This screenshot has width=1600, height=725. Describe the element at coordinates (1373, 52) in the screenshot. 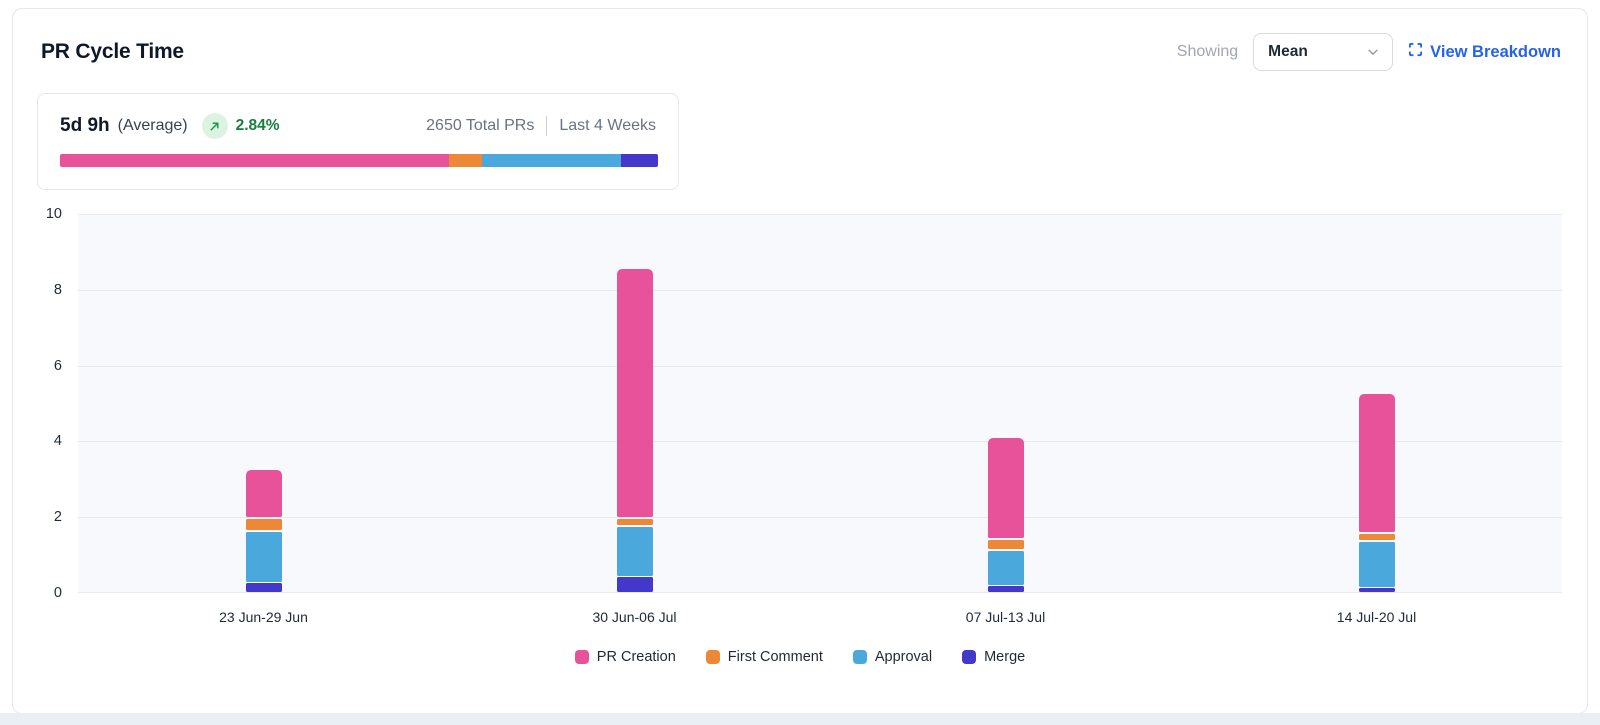

I see `chevron-down-icon` at that location.